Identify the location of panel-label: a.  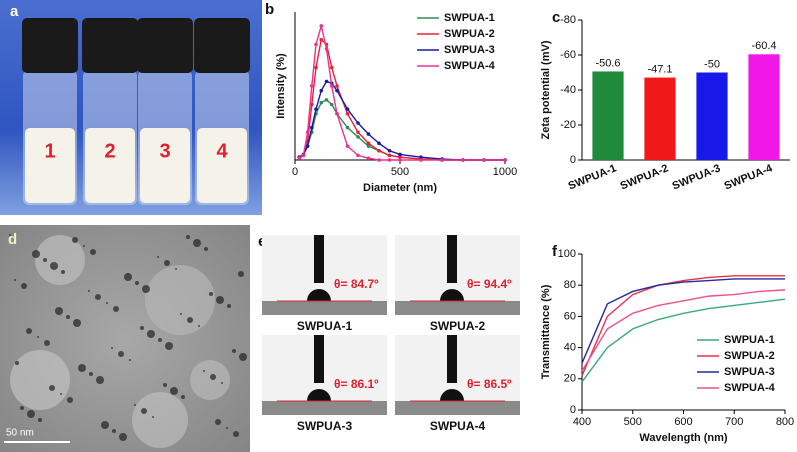
(14, 11).